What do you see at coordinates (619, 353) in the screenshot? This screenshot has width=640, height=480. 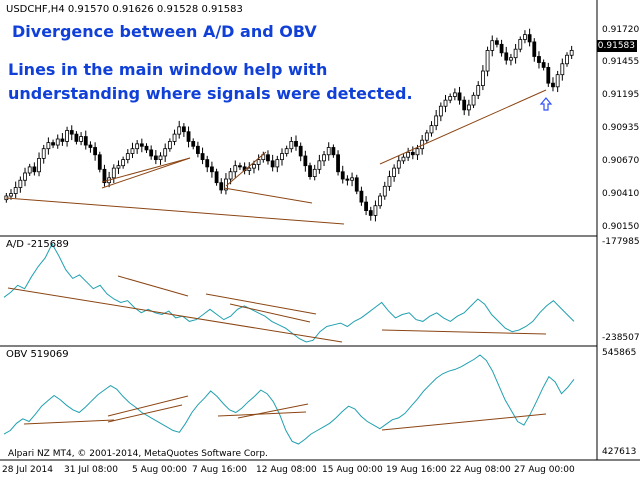 I see `obv-top-label: 545865` at bounding box center [619, 353].